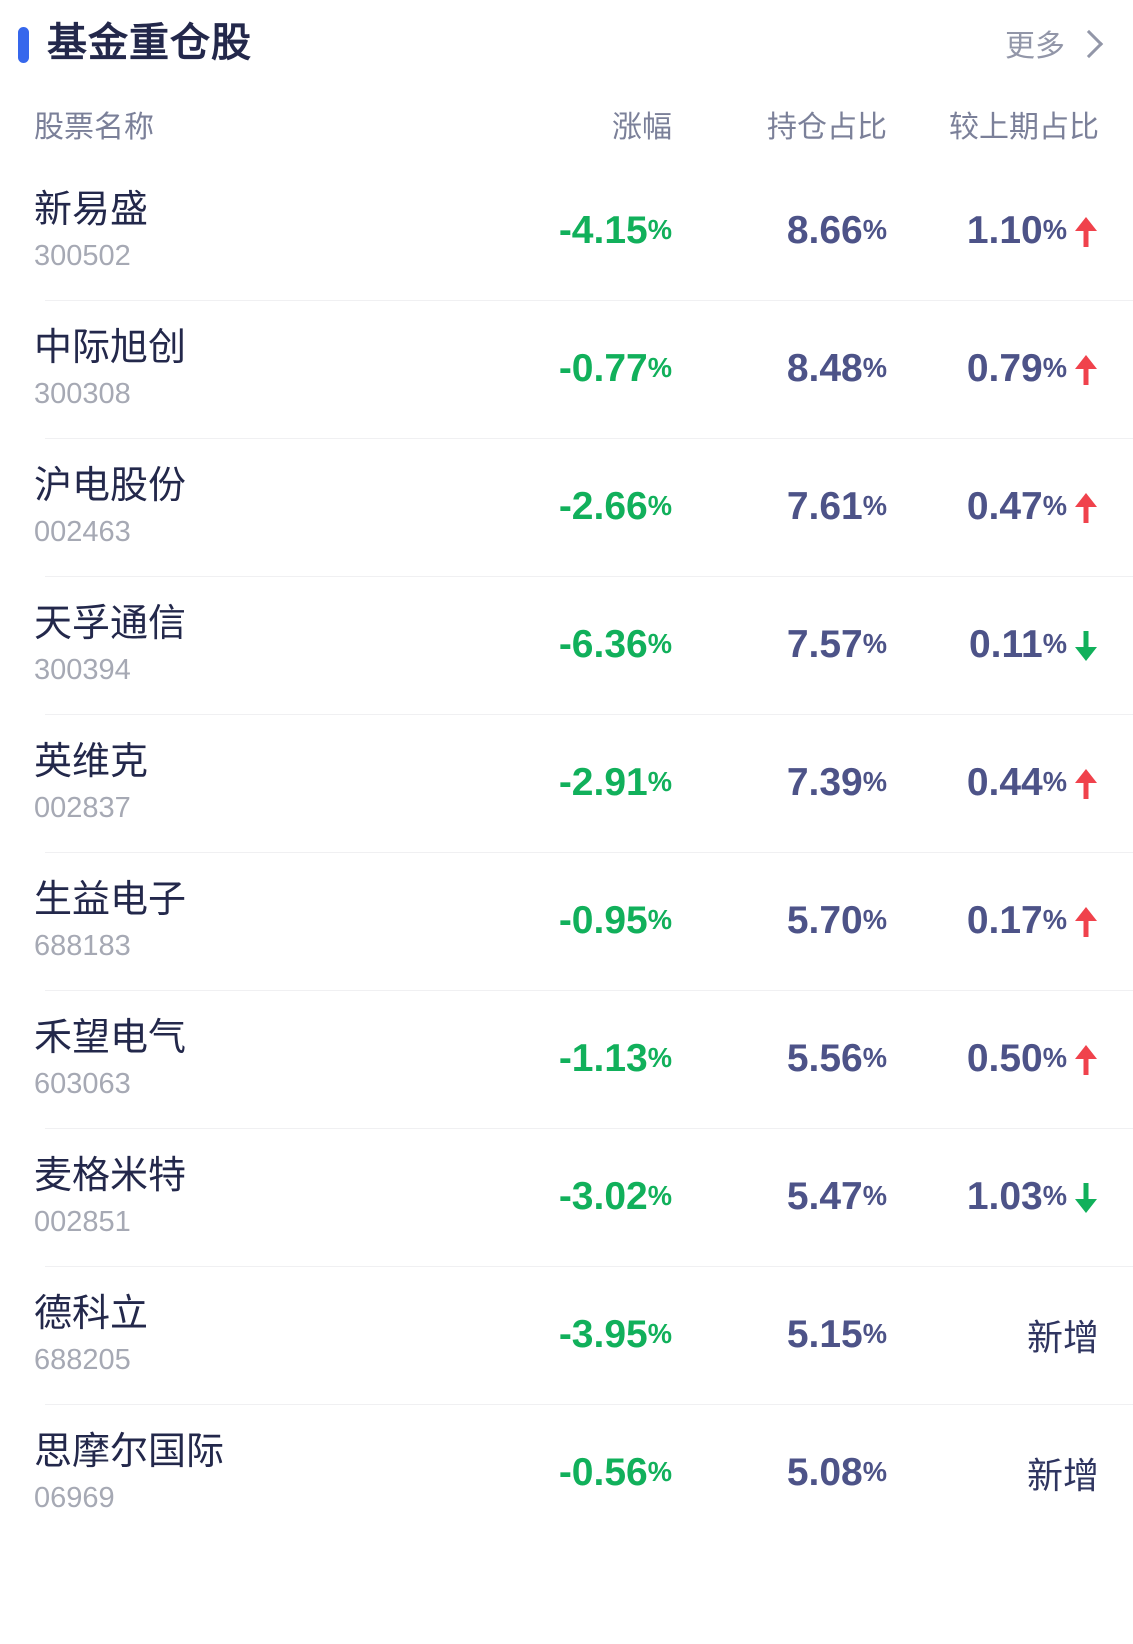 The image size is (1133, 1644). Describe the element at coordinates (82, 1083) in the screenshot. I see `stock-code: 603063` at that location.